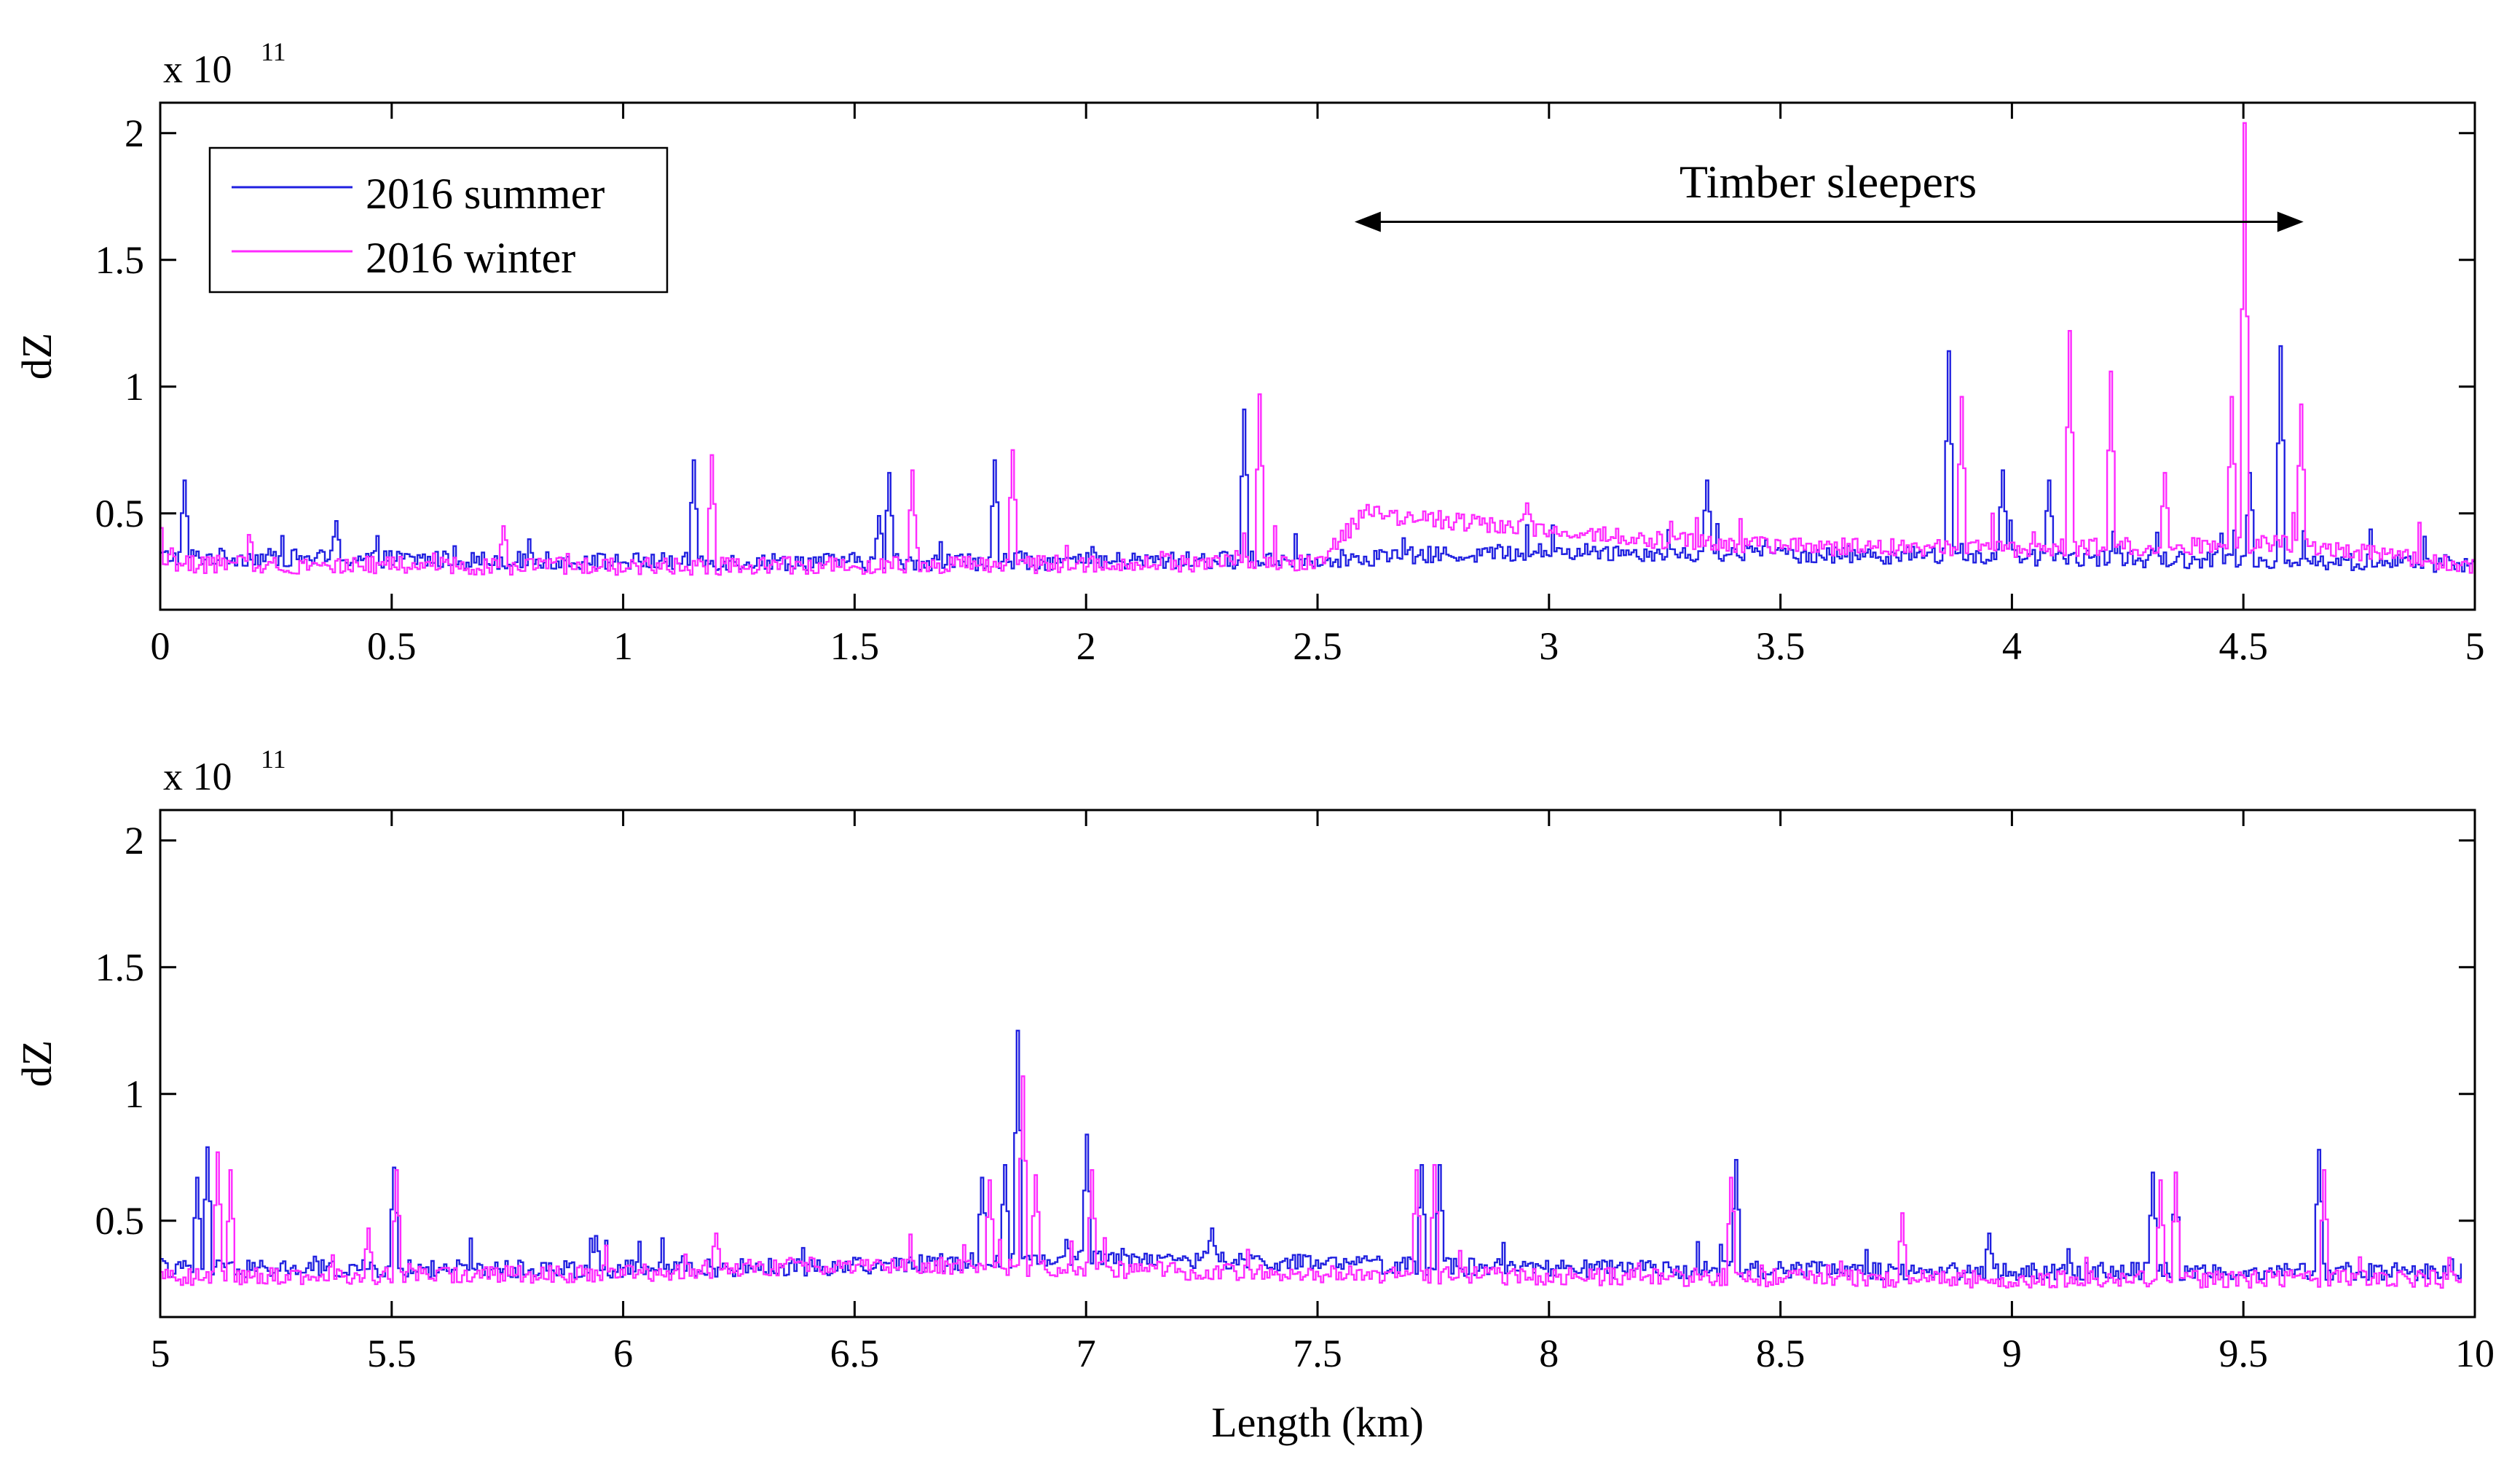 The height and width of the screenshot is (1462, 2520). I want to click on legend: 2016 summer 2016 winter, so click(438, 220).